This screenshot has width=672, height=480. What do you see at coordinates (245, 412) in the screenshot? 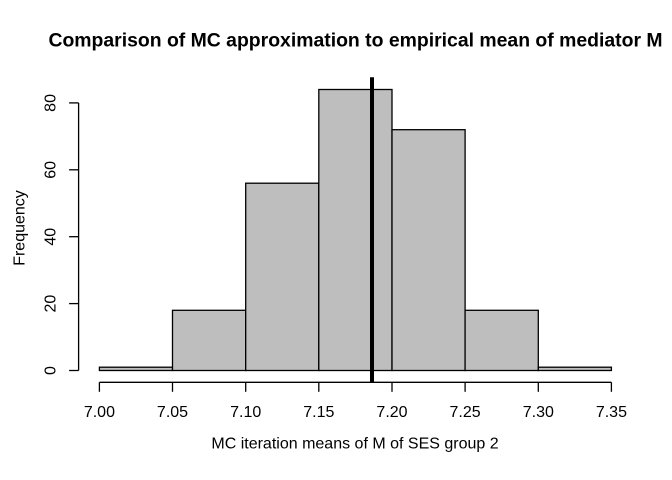
I see `svg-text: 7.10` at bounding box center [245, 412].